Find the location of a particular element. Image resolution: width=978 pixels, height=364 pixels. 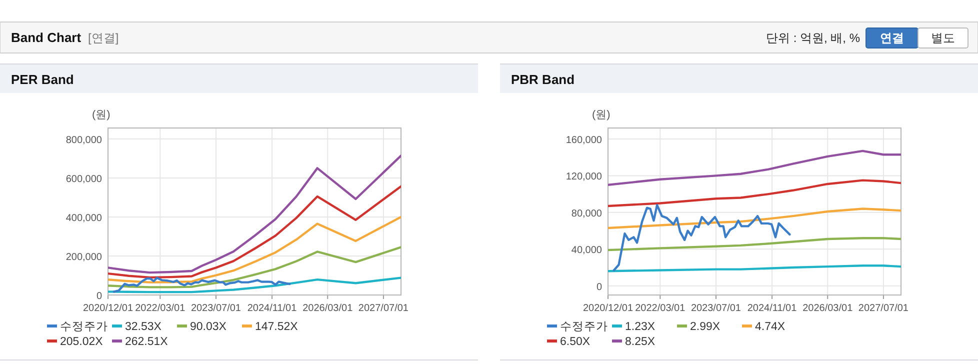

chart-title: PER Band is located at coordinates (42, 79).